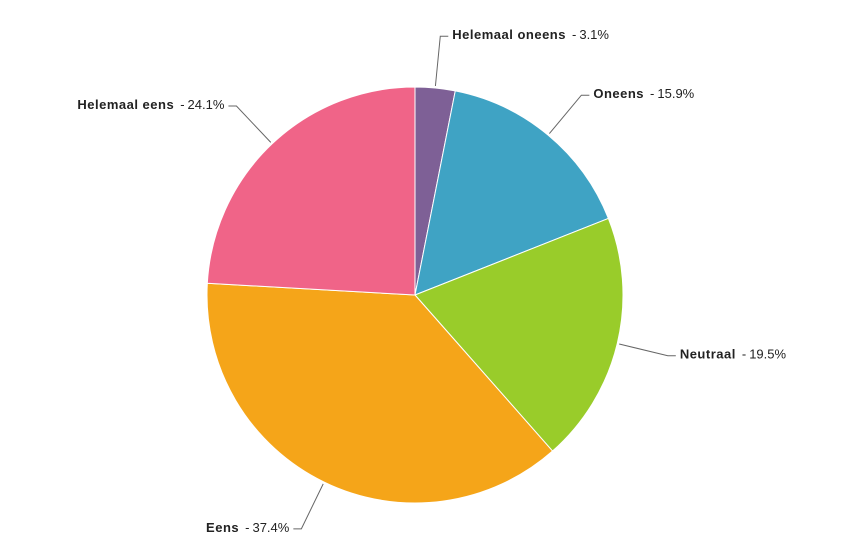 This screenshot has width=845, height=550. I want to click on label-value: 24.1%, so click(206, 104).